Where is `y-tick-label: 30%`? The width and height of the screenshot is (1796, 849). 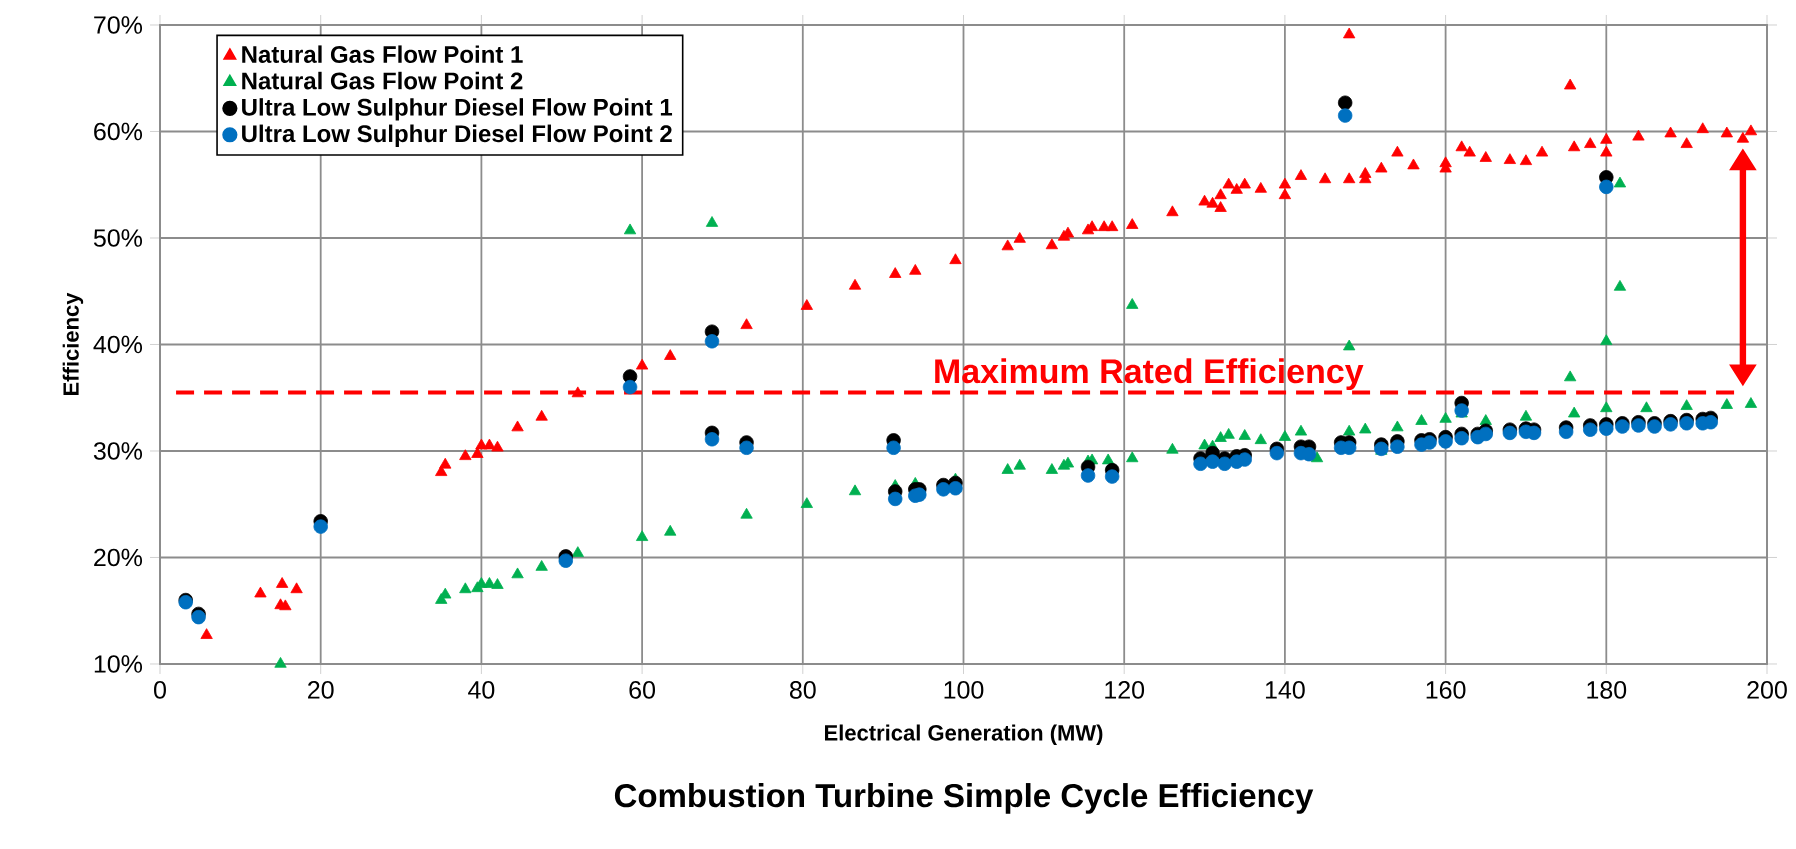 y-tick-label: 30% is located at coordinates (118, 451).